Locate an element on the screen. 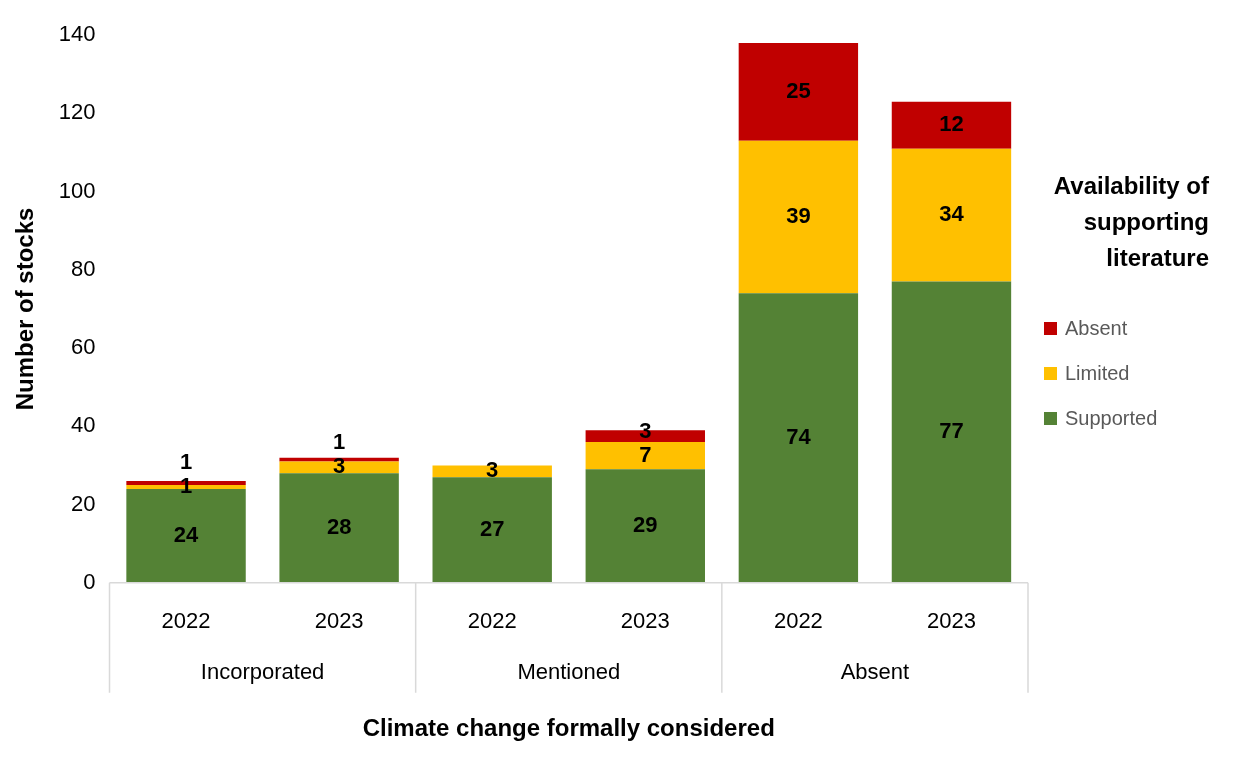  y-tick-label: 140 is located at coordinates (77, 34).